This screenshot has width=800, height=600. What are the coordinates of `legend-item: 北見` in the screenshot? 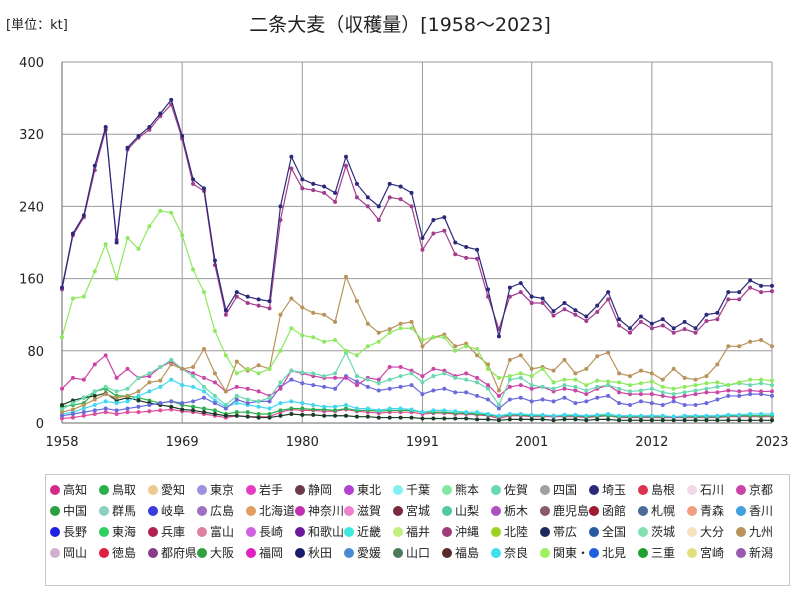 It's located at (613, 552).